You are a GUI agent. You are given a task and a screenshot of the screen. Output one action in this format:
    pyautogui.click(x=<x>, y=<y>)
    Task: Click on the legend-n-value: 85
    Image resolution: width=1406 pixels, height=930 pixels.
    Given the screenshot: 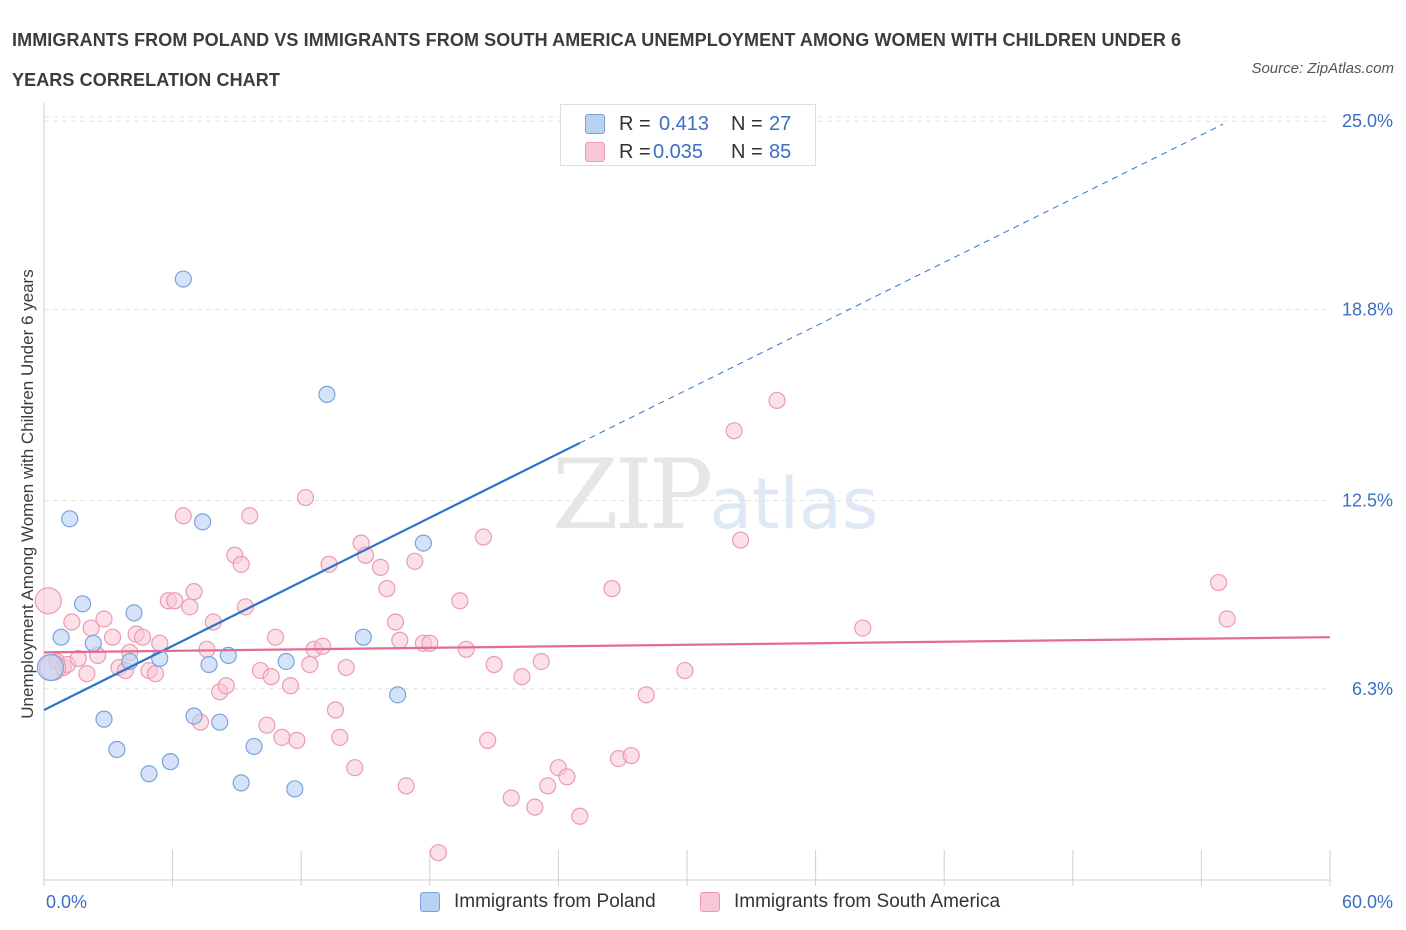 What is the action you would take?
    pyautogui.click(x=780, y=152)
    